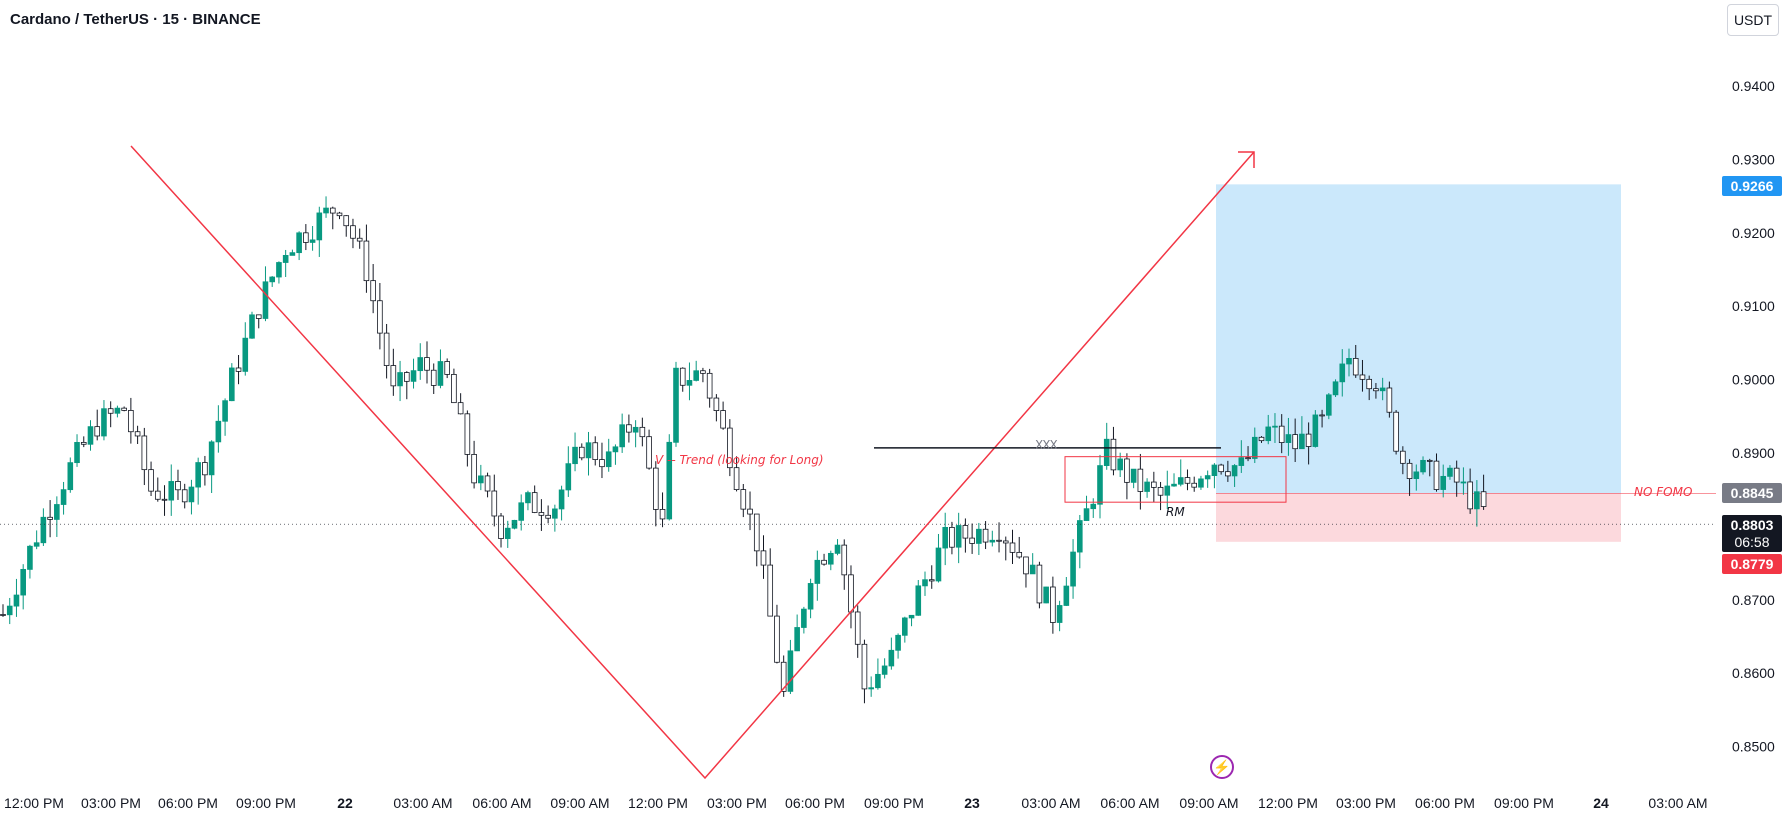 Image resolution: width=1788 pixels, height=819 pixels. I want to click on target-price-tag: 0.9266, so click(1752, 186).